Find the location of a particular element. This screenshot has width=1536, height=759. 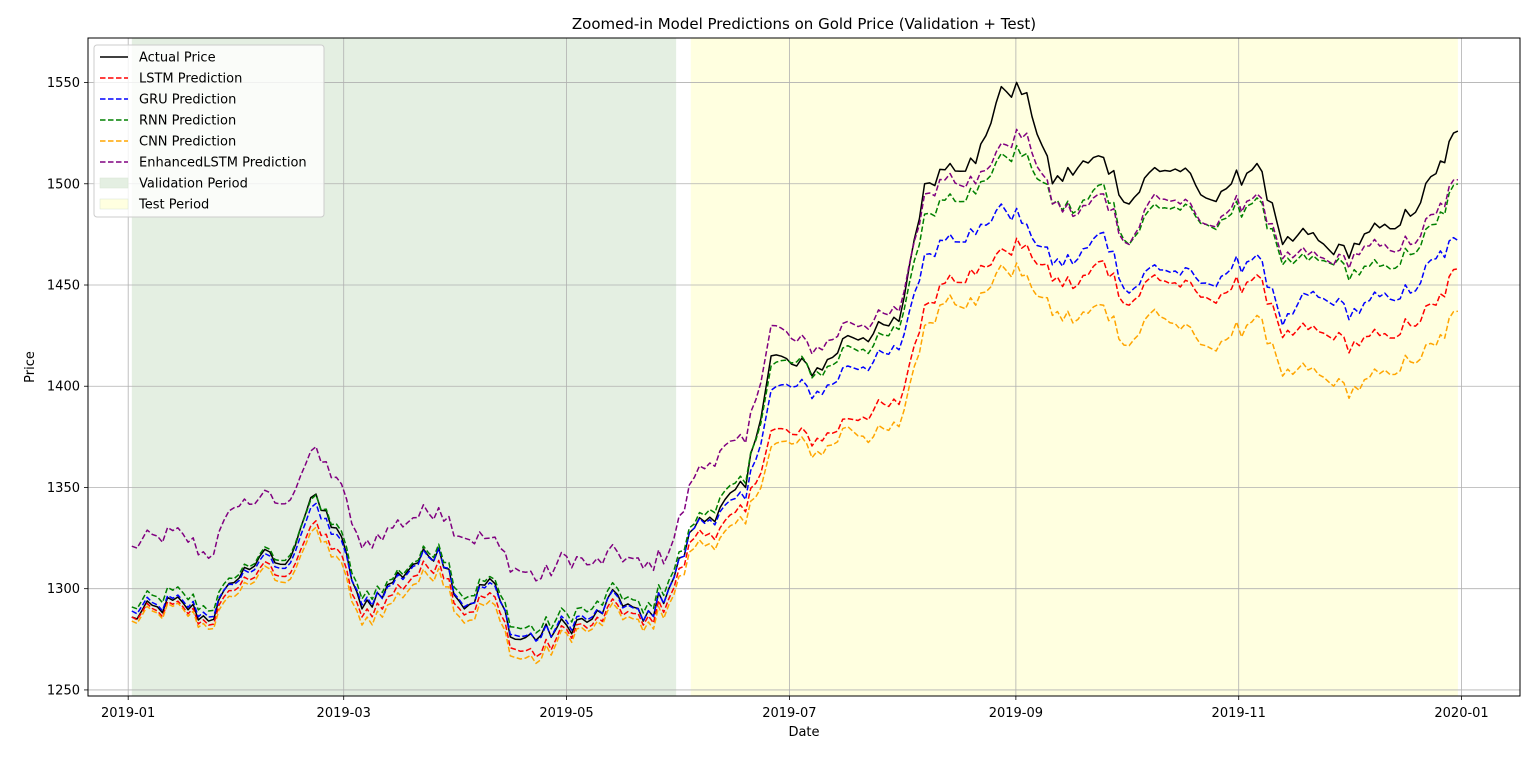

y-tick-label: 1500 is located at coordinates (63, 184).